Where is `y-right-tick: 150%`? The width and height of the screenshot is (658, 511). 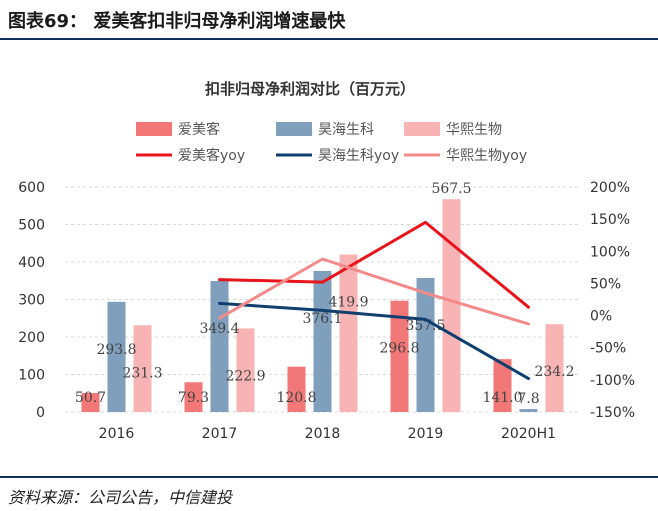 y-right-tick: 150% is located at coordinates (610, 220).